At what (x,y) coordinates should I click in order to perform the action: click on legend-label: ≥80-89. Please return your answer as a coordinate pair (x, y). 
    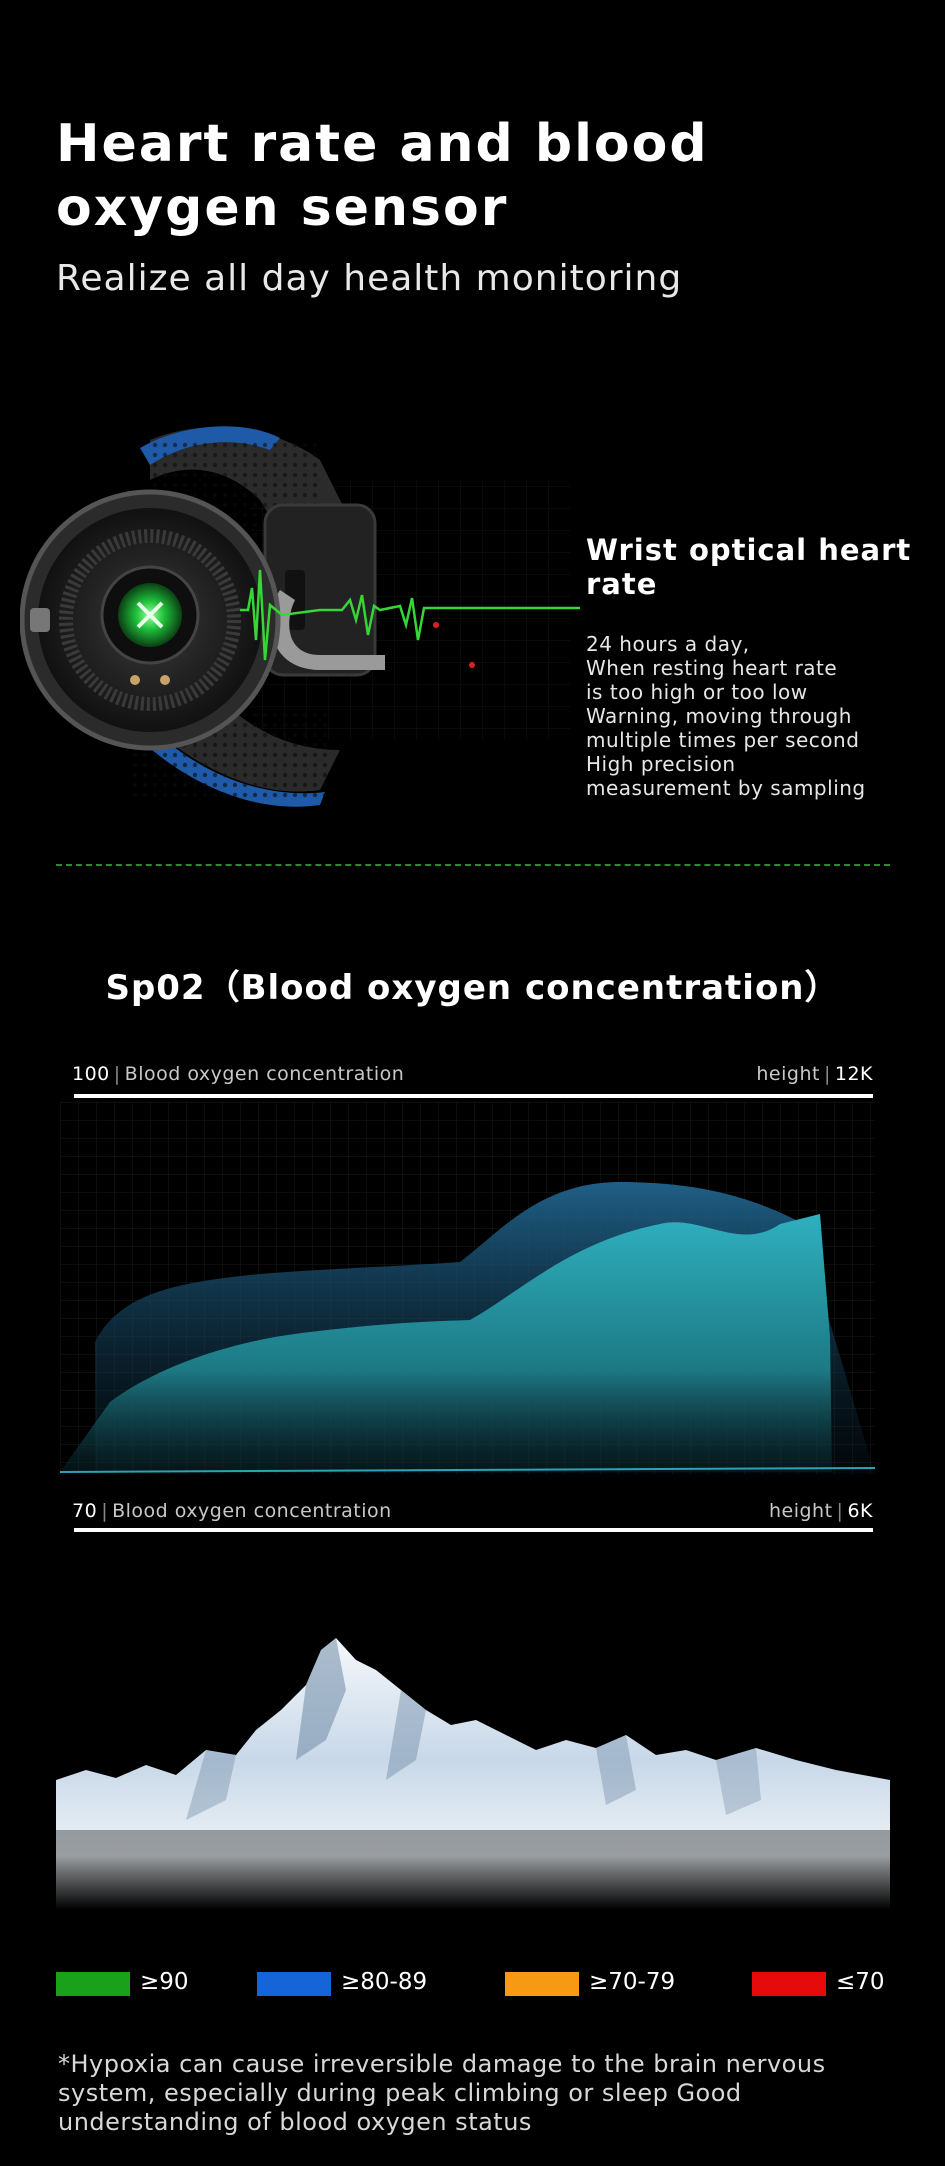
    Looking at the image, I should click on (384, 1982).